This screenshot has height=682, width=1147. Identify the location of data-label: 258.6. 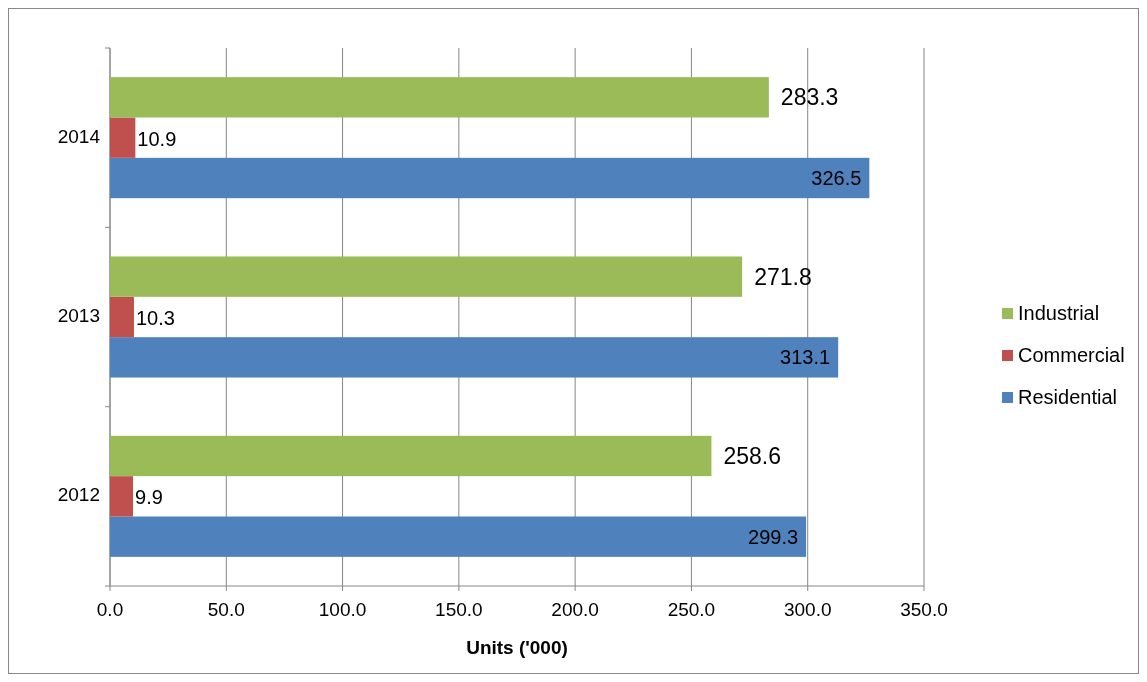
(752, 455).